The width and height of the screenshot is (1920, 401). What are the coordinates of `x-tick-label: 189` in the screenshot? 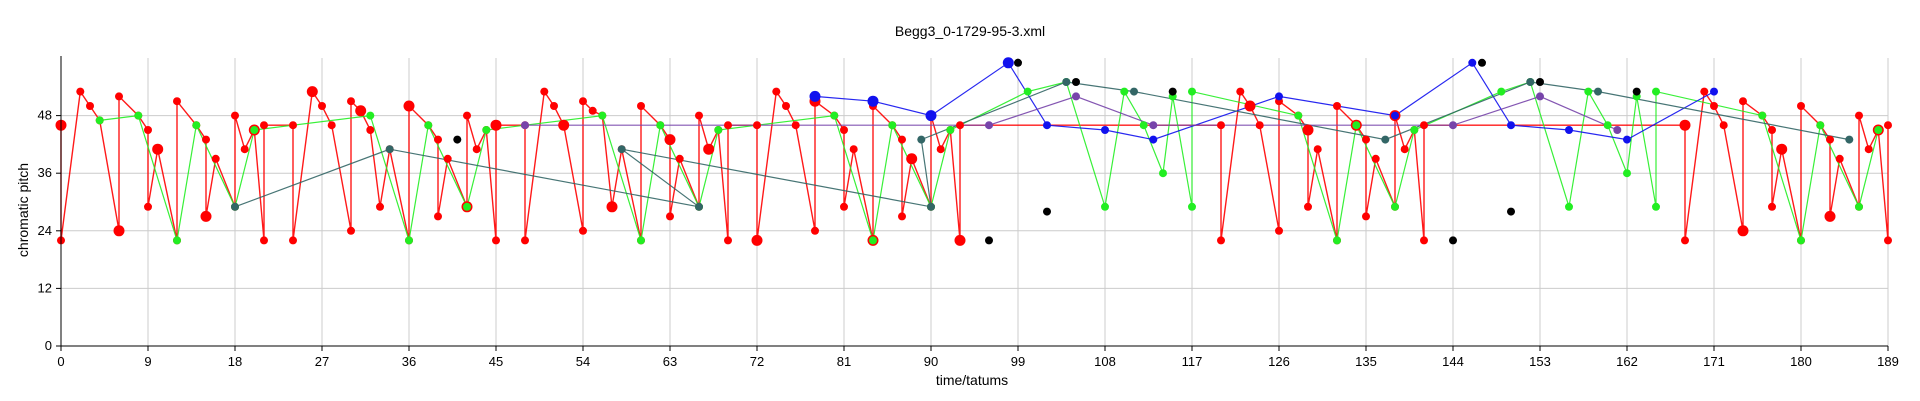 It's located at (1888, 361).